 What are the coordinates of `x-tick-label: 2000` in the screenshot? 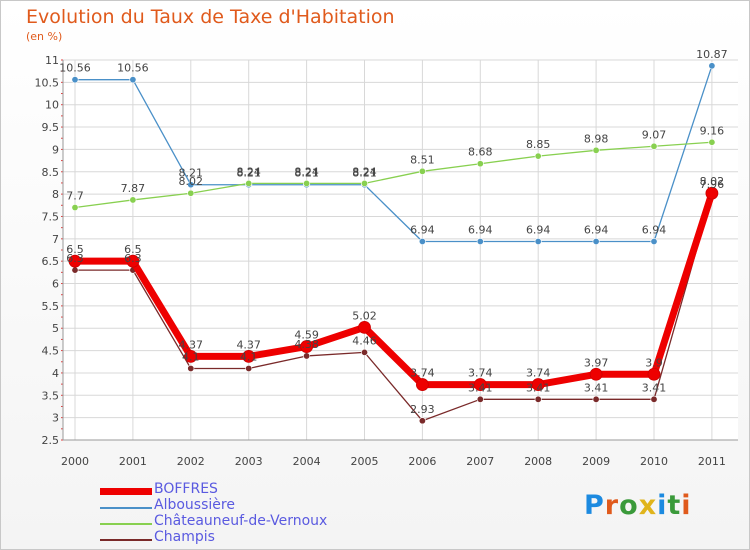 It's located at (75, 461).